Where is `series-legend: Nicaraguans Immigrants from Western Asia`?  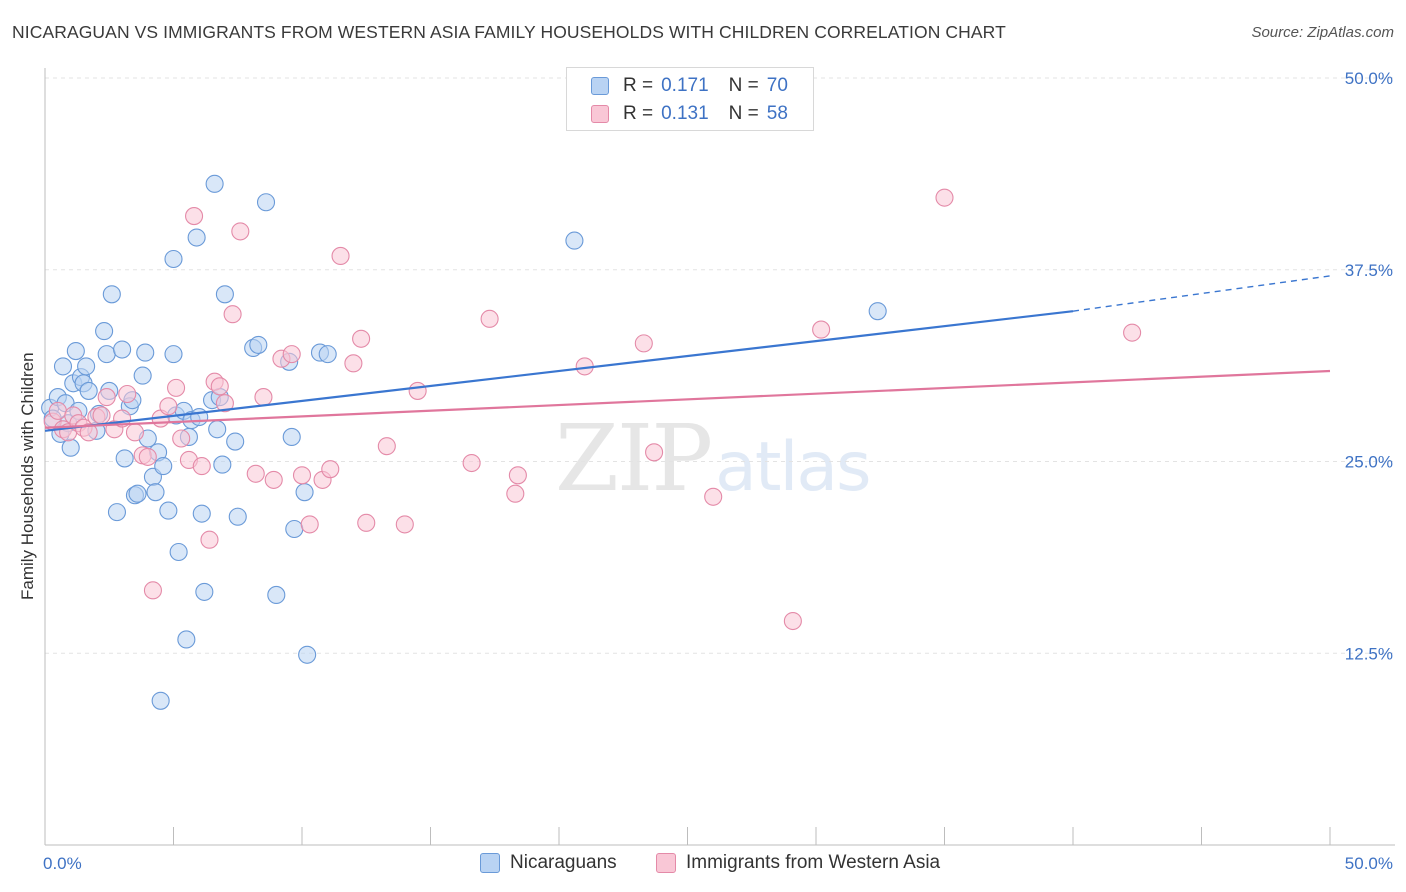 series-legend: Nicaraguans Immigrants from Western Asia is located at coordinates (703, 864).